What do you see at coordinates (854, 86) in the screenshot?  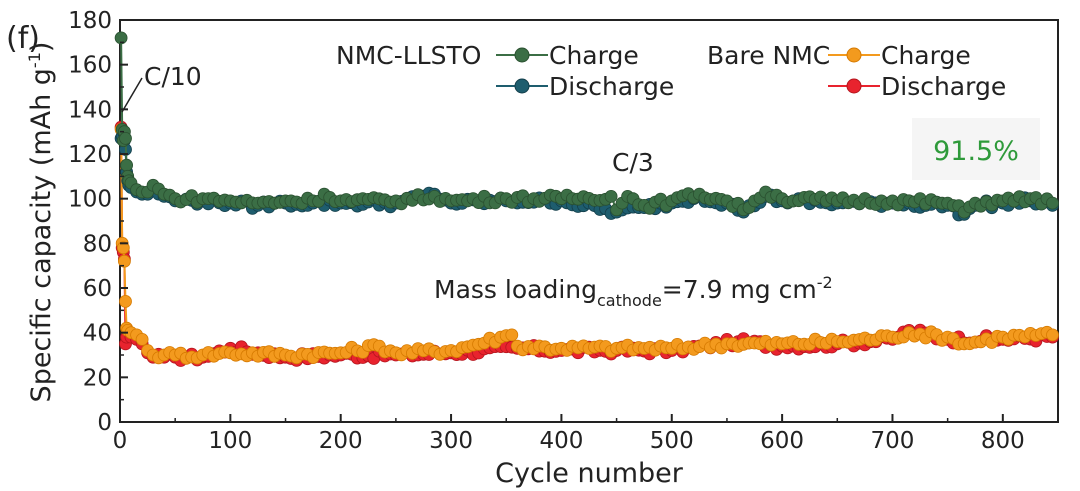 I see `legend-marker-bare-discharge` at bounding box center [854, 86].